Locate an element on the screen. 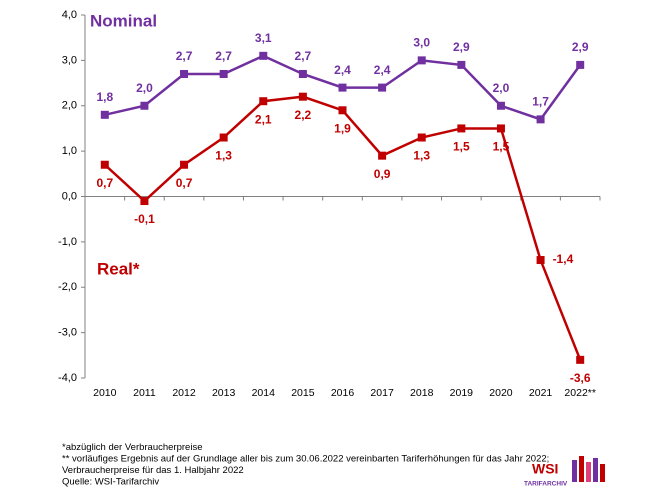  x-tick-label: 2011 is located at coordinates (144, 393).